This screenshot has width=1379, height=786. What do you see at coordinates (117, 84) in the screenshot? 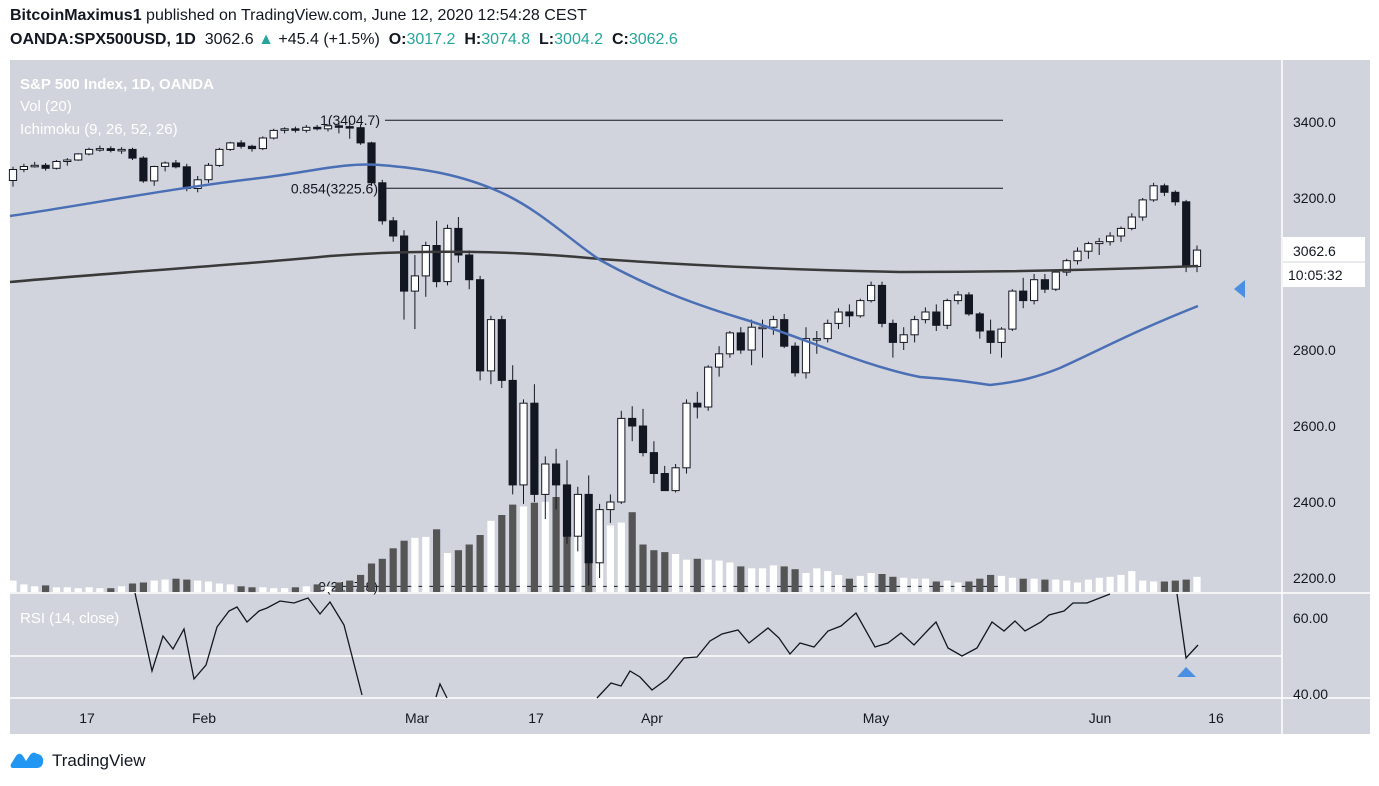
I see `legend-title: S&P 500 Index, 1D, OANDA` at bounding box center [117, 84].